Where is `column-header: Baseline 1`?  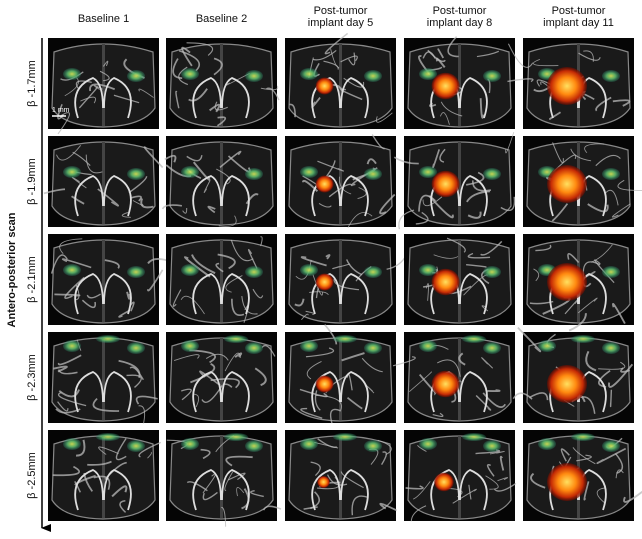
column-header: Baseline 1 is located at coordinates (103, 19).